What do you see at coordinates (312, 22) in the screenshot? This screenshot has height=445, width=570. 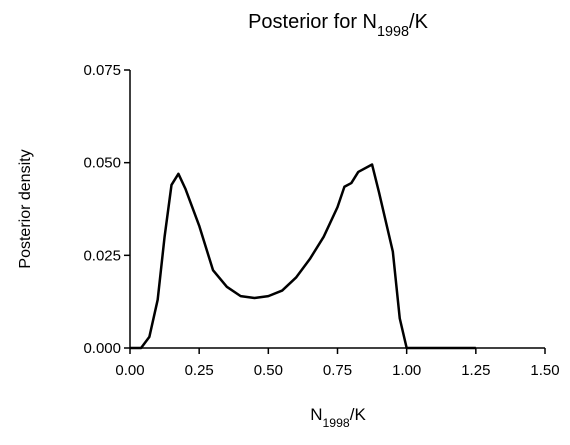 I see `text-part: Posterior for N` at bounding box center [312, 22].